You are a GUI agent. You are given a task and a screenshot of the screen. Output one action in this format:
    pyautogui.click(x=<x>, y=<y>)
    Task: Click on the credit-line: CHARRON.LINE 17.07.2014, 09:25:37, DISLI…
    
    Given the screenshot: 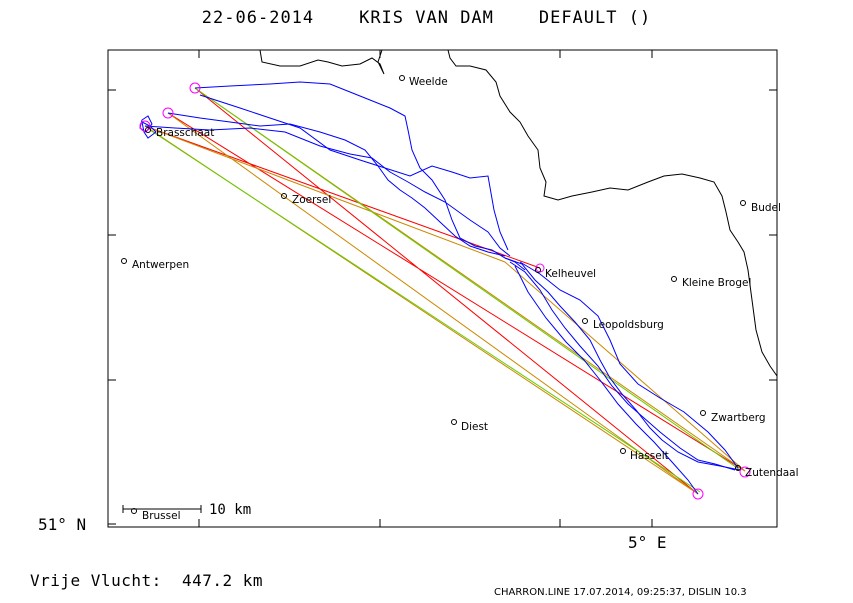 What is the action you would take?
    pyautogui.click(x=620, y=592)
    